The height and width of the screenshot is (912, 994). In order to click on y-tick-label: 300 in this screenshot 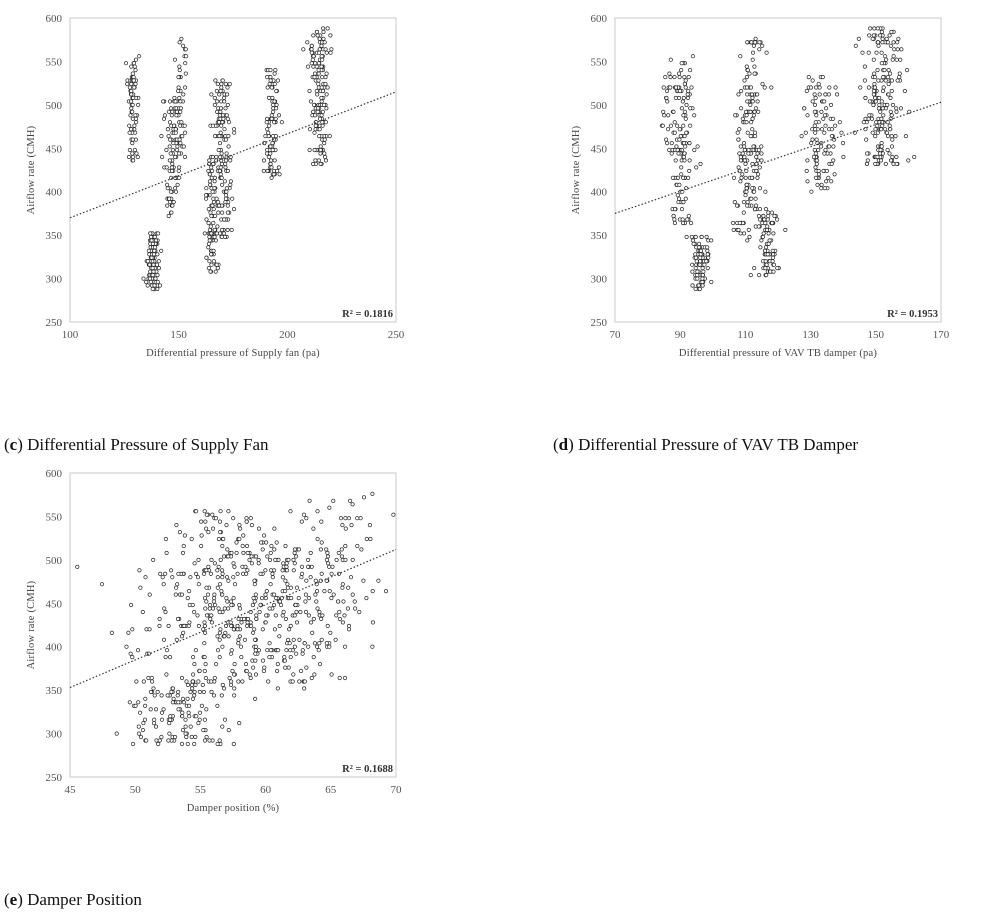, I will do `click(599, 280)`.